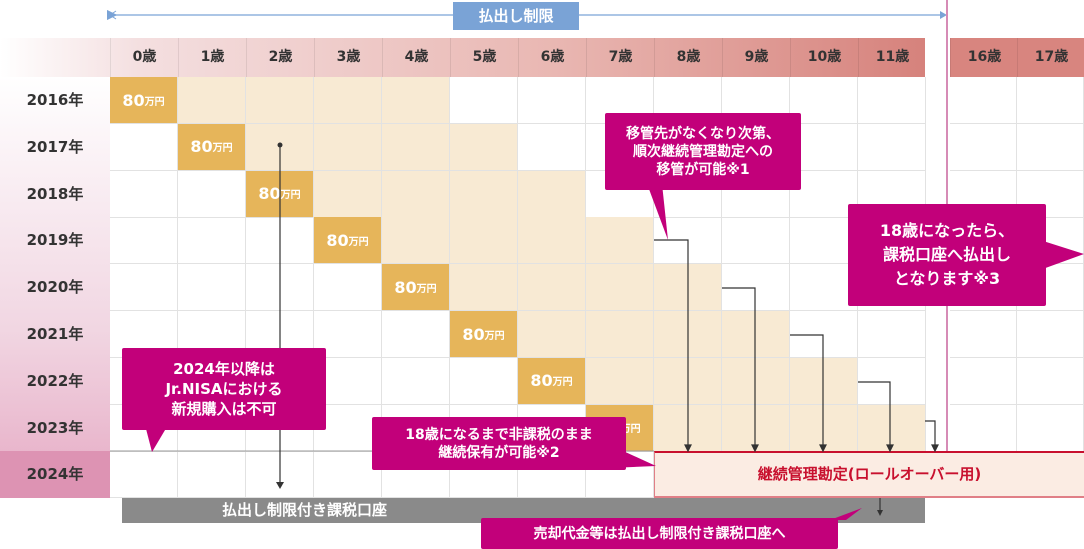 This screenshot has width=1084, height=549. I want to click on age-header-9: 9歳, so click(756, 57).